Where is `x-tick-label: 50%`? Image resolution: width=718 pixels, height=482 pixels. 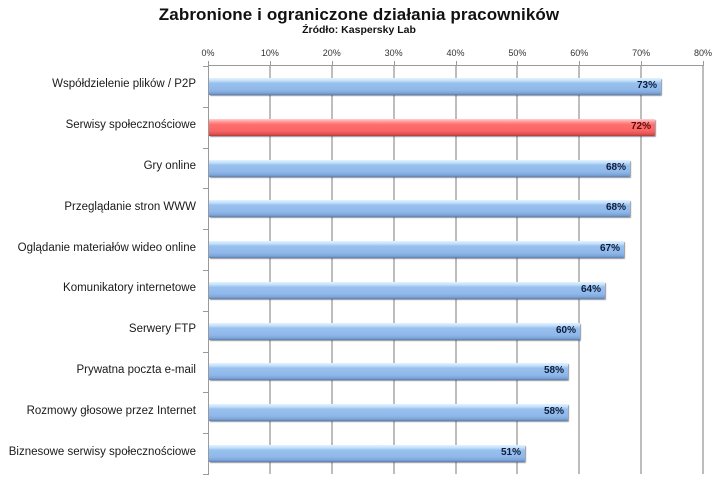 x-tick-label: 50% is located at coordinates (517, 53).